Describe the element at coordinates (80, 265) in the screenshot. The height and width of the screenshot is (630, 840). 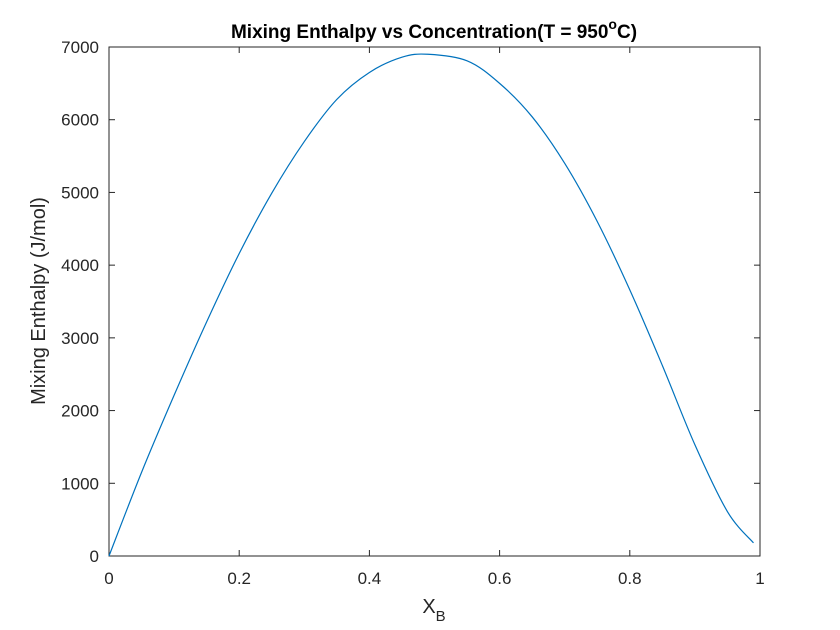
I see `y-tick-label: 4000` at that location.